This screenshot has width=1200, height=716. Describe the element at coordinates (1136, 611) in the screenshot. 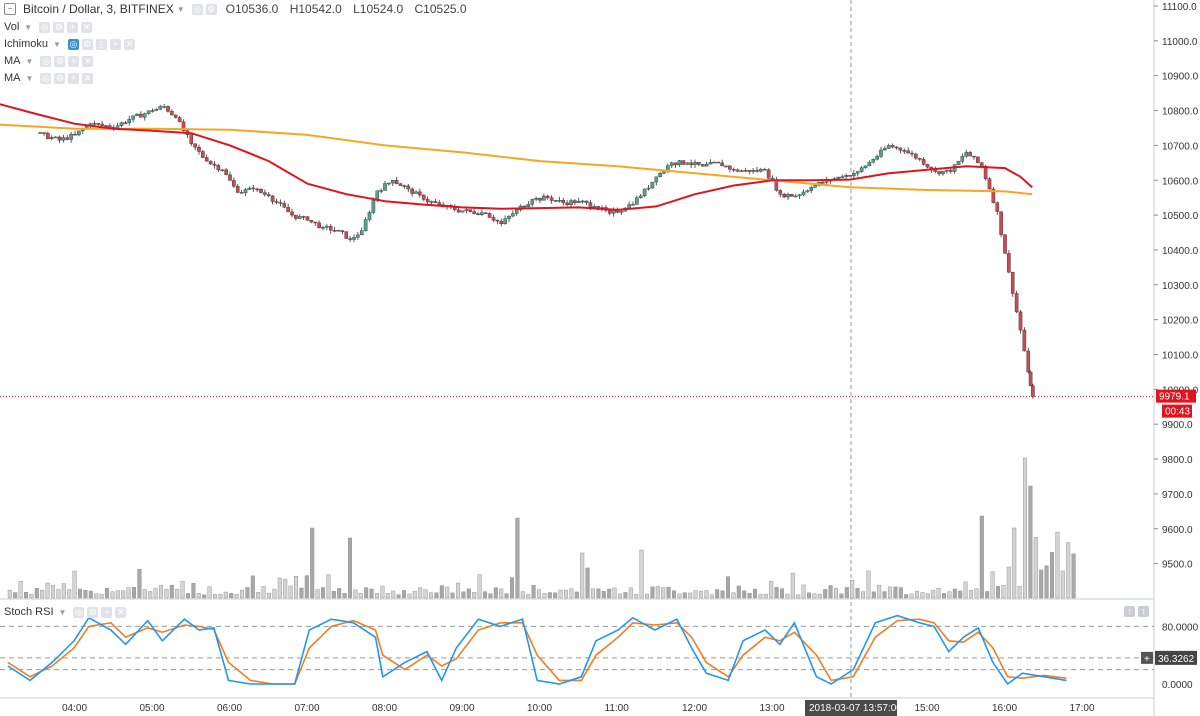

I see `pane-controls: ↑ ↕` at that location.